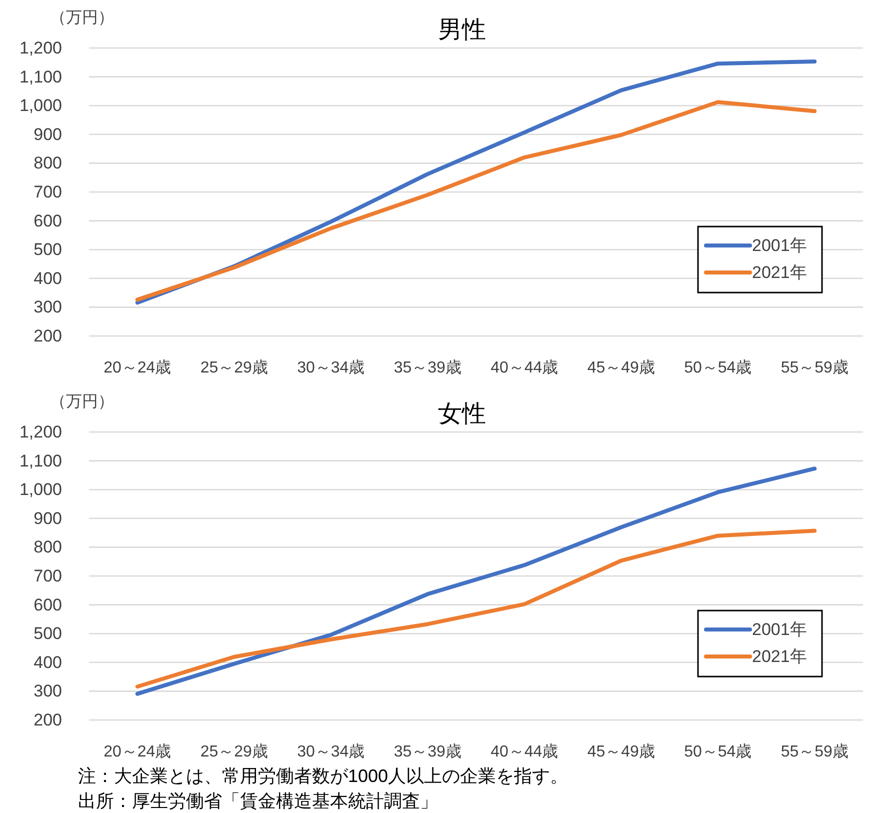 This screenshot has height=813, width=872. I want to click on text: 出所：厚生労働省「賃金構造基本統計調査」, so click(258, 801).